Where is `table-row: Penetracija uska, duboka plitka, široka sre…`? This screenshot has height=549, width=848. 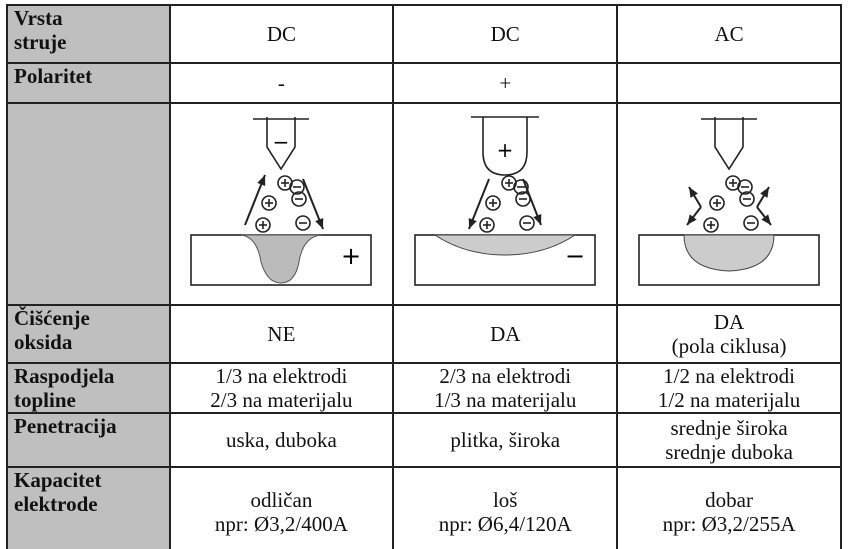
table-row: Penetracija uska, duboka plitka, široka sre… is located at coordinates (424, 440).